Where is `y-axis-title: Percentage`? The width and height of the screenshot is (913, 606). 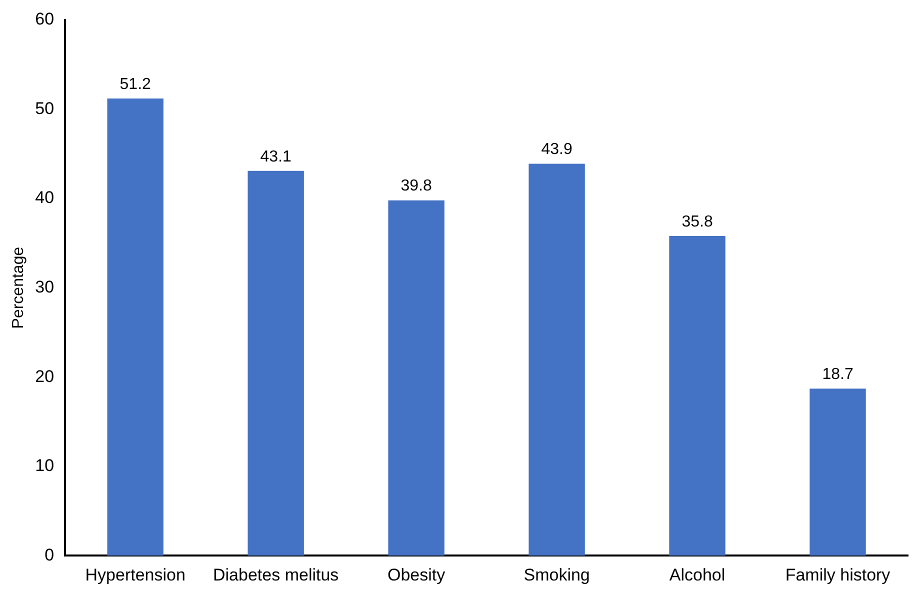 y-axis-title: Percentage is located at coordinates (19, 287).